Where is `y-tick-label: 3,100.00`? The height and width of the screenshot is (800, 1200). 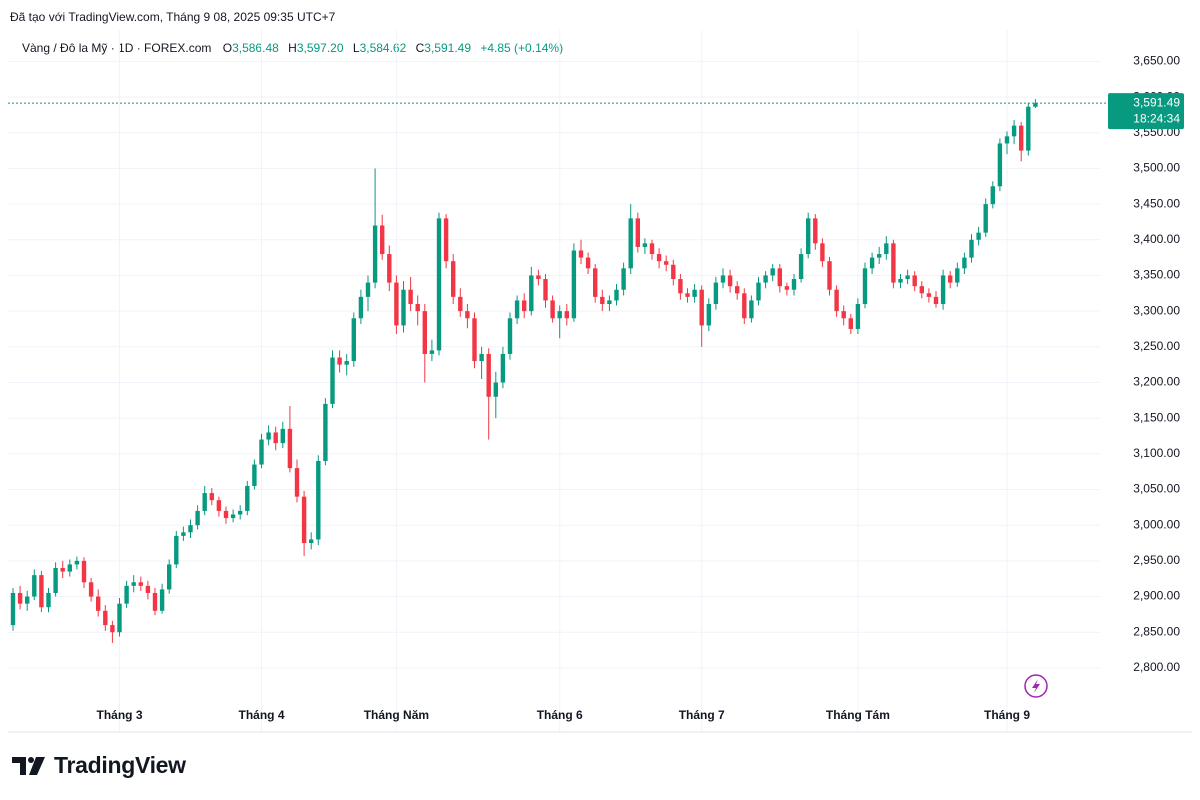 y-tick-label: 3,100.00 is located at coordinates (1156, 453).